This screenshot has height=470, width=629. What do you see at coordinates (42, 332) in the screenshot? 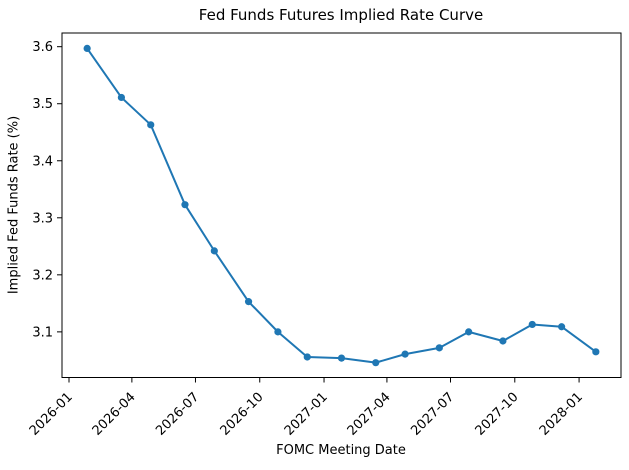
I see `y-tick-label: 3.1` at bounding box center [42, 332].